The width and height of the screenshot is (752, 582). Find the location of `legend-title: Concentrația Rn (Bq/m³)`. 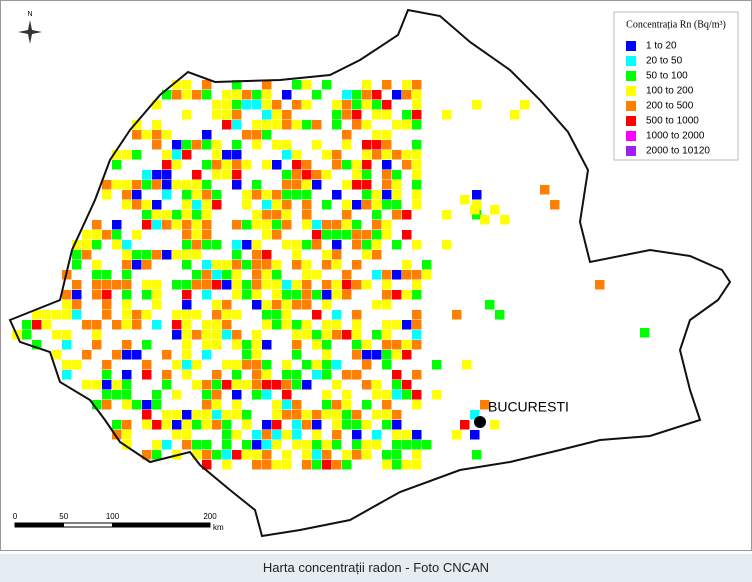

legend-title: Concentrația Rn (Bq/m³) is located at coordinates (676, 24).